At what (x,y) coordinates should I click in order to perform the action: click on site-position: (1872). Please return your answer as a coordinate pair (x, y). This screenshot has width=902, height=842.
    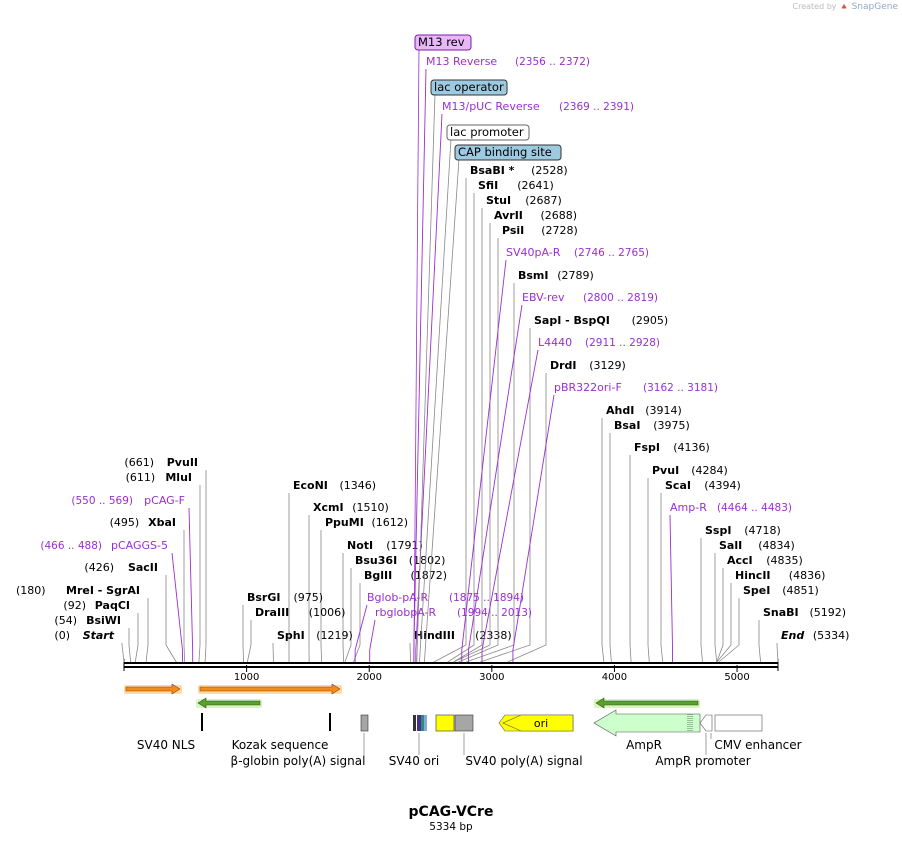
    Looking at the image, I should click on (429, 575).